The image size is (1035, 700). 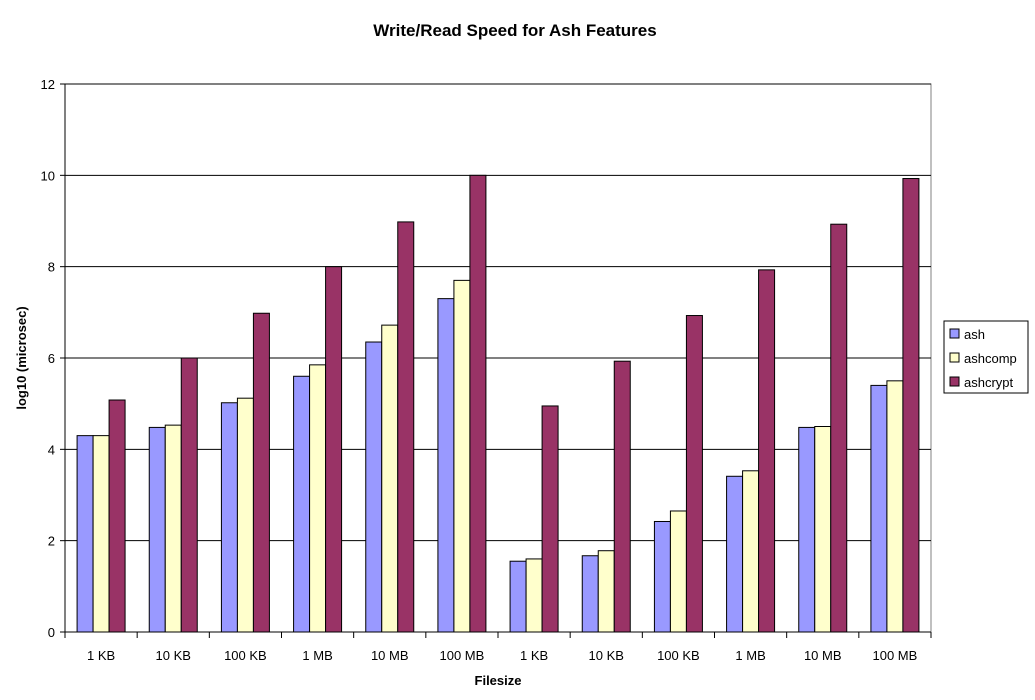 I want to click on legend-swatch-ashcomp, so click(x=954, y=357).